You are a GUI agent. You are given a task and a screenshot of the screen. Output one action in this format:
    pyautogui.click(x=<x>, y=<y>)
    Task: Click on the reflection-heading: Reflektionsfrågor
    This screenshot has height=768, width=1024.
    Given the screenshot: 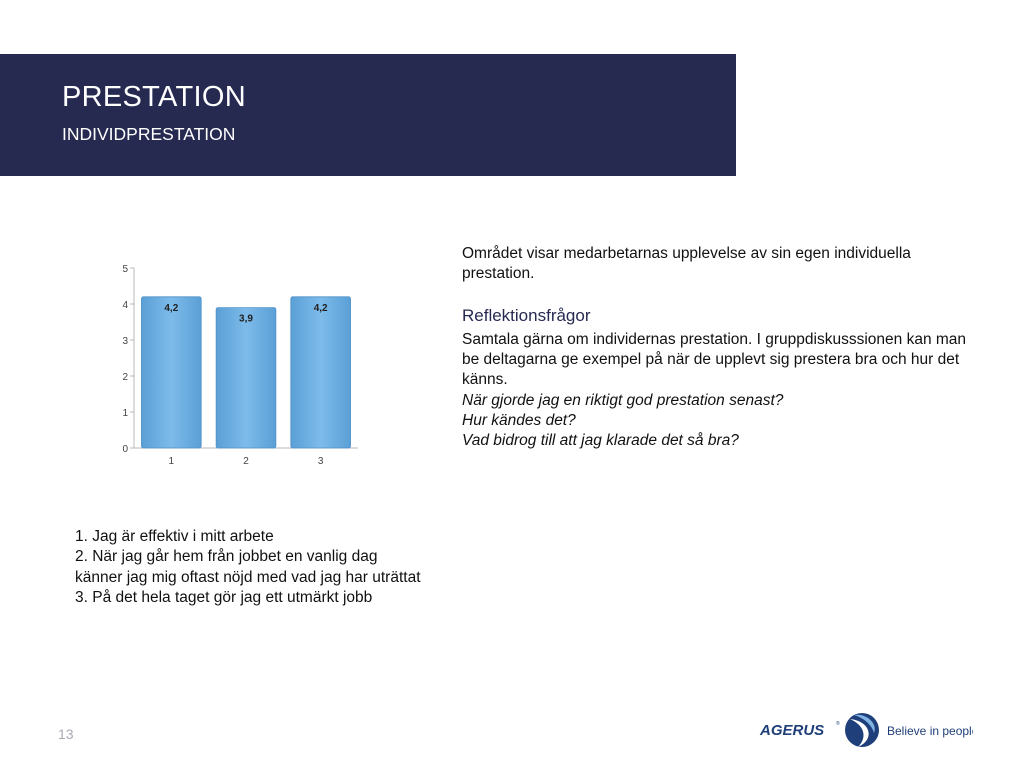 What is the action you would take?
    pyautogui.click(x=526, y=315)
    